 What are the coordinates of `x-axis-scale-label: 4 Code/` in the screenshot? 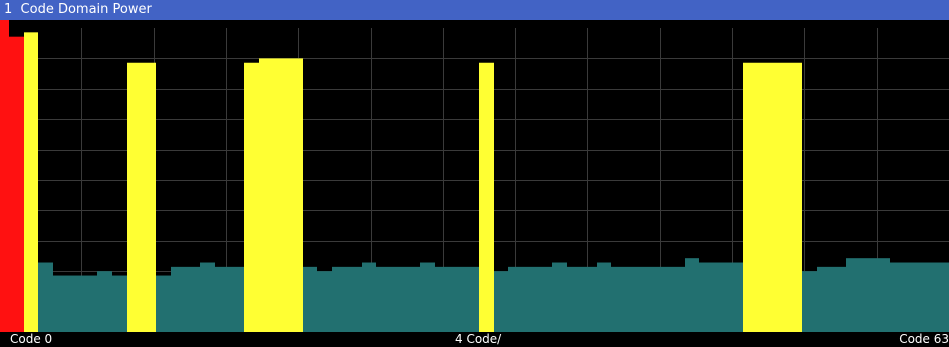 It's located at (478, 339).